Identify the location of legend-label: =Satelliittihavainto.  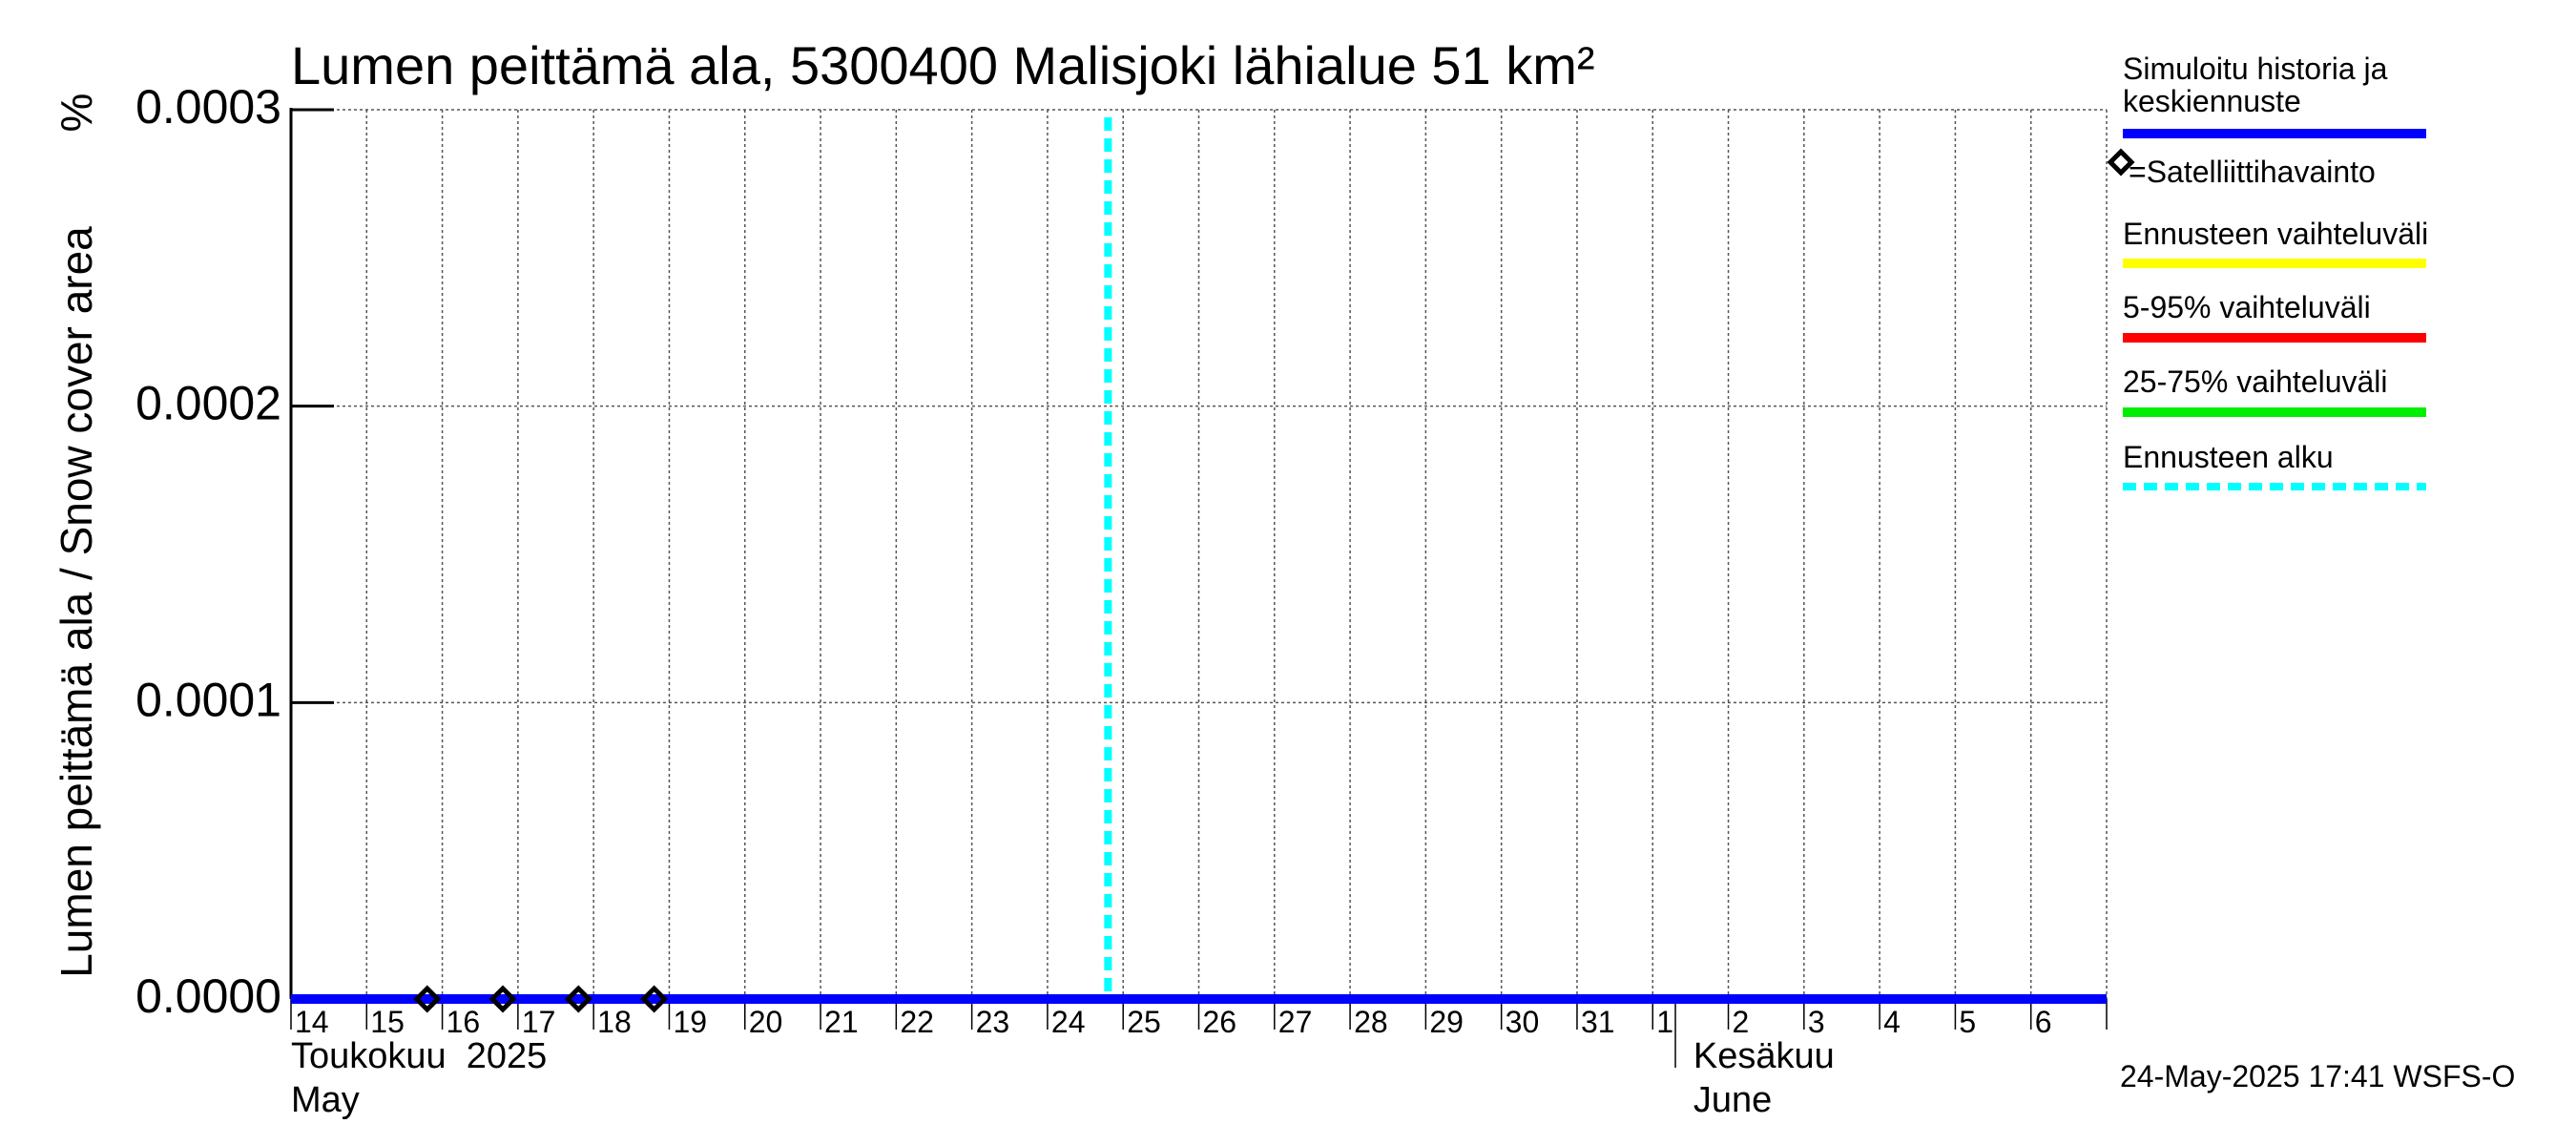
(2252, 172).